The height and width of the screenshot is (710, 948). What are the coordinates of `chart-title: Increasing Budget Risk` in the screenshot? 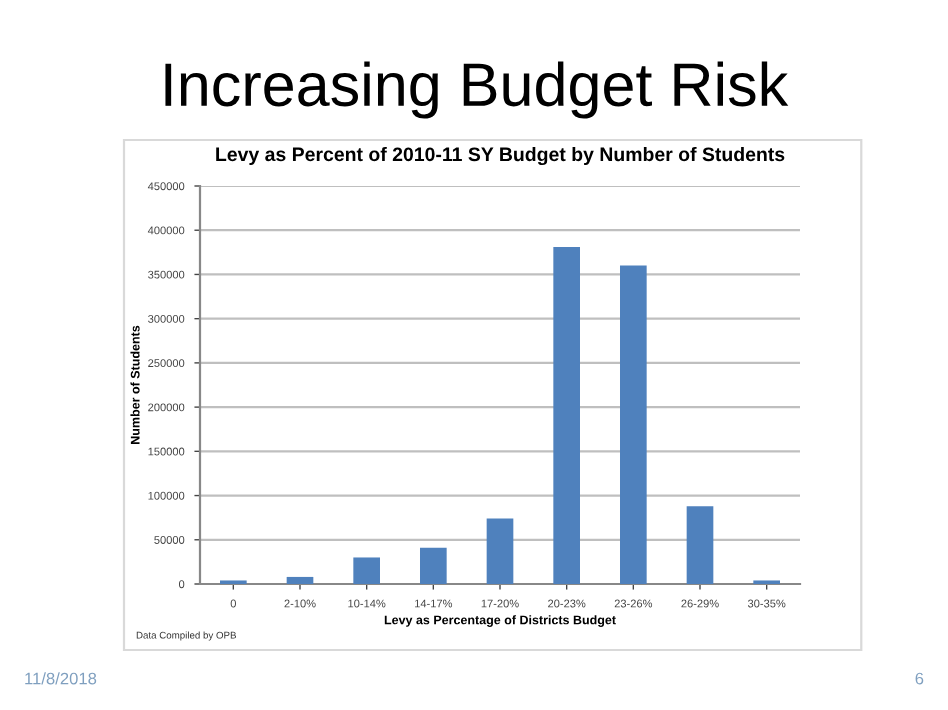 It's located at (477, 90).